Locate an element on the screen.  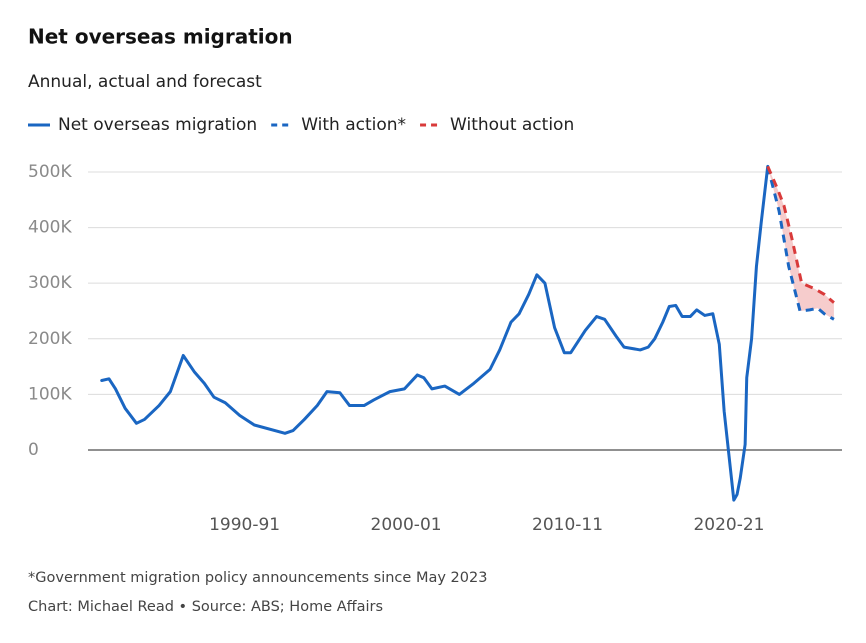
legend-item: Net overseas migration is located at coordinates (142, 125).